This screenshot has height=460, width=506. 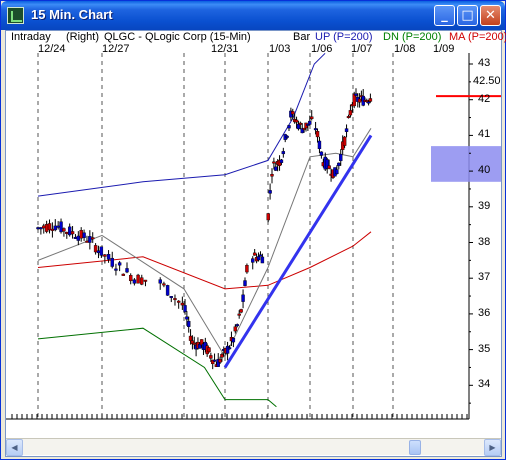 I want to click on price-label: 41, so click(x=484, y=134).